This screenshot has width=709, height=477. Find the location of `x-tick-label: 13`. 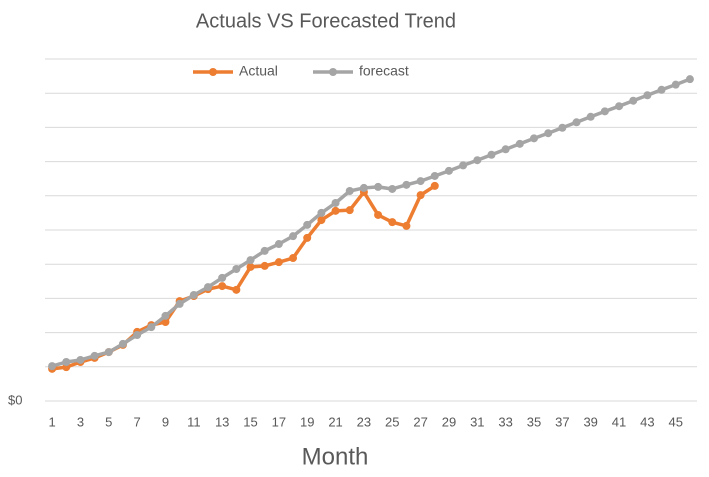

x-tick-label: 13 is located at coordinates (222, 421).